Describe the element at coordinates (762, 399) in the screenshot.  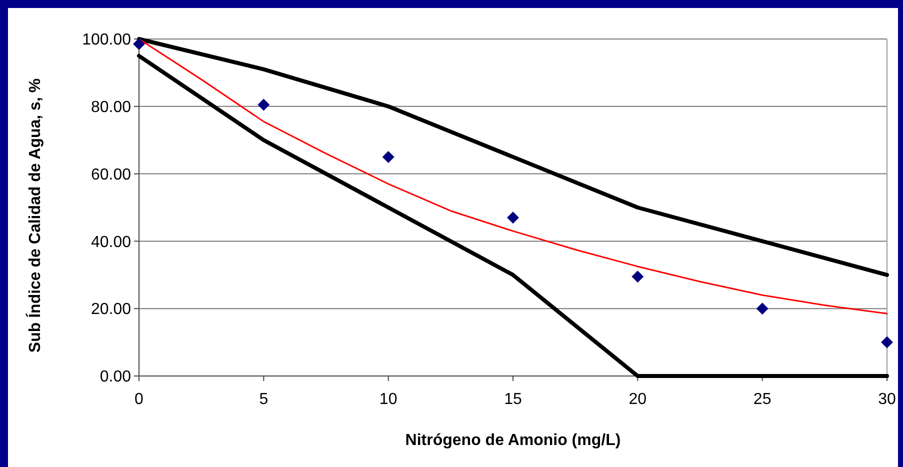
I see `x-tick-label: 25` at that location.